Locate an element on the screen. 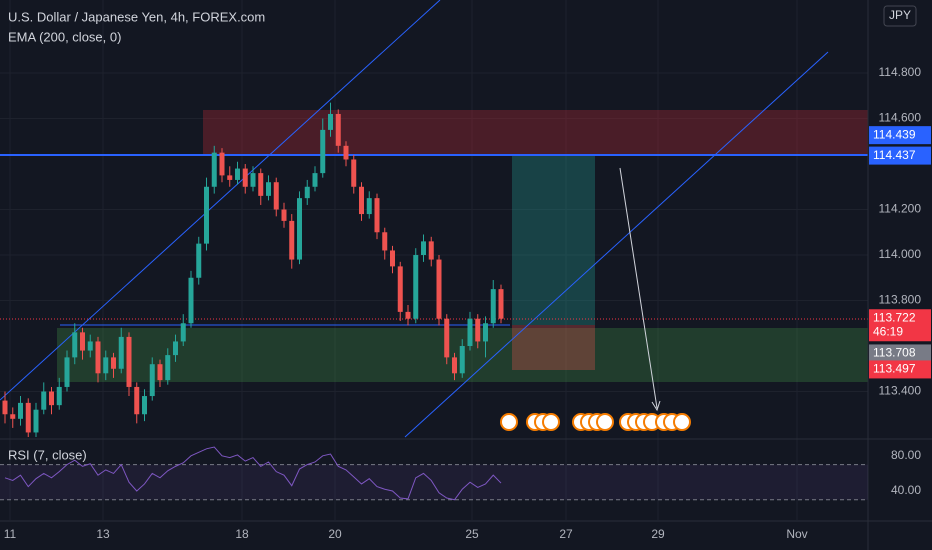 The width and height of the screenshot is (932, 550). events is located at coordinates (595, 422).